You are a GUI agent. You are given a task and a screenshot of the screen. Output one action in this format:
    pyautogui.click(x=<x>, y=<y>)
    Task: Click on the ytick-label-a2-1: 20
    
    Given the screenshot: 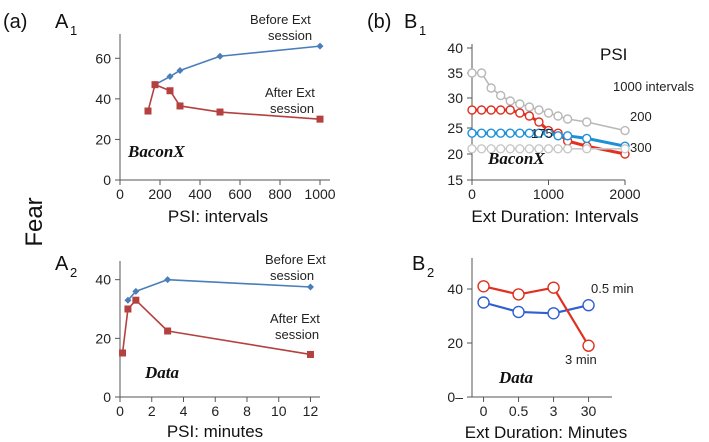 What is the action you would take?
    pyautogui.click(x=103, y=338)
    